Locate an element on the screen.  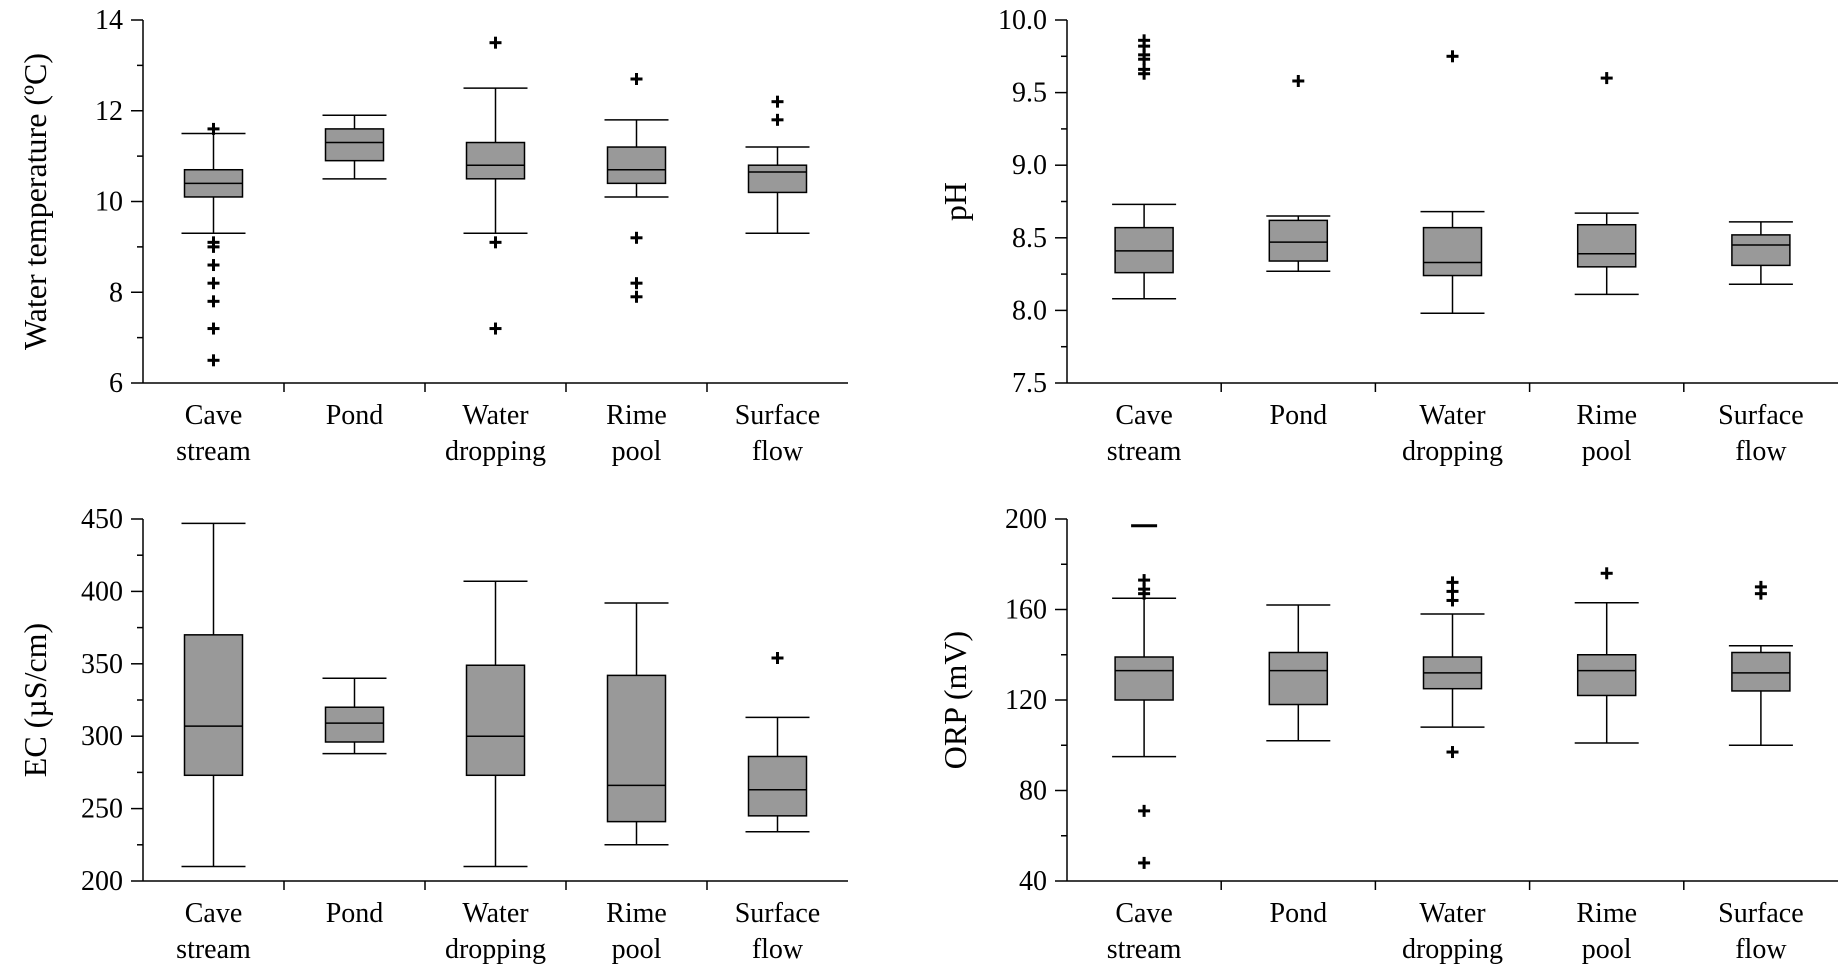
y-axis-label: ORP (mV) is located at coordinates (955, 700).